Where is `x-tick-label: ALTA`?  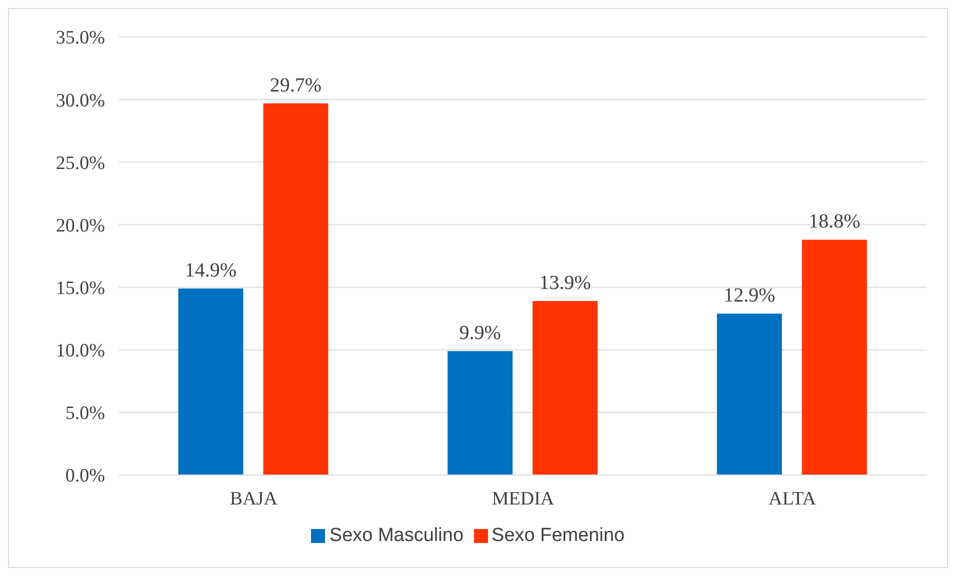
x-tick-label: ALTA is located at coordinates (792, 499).